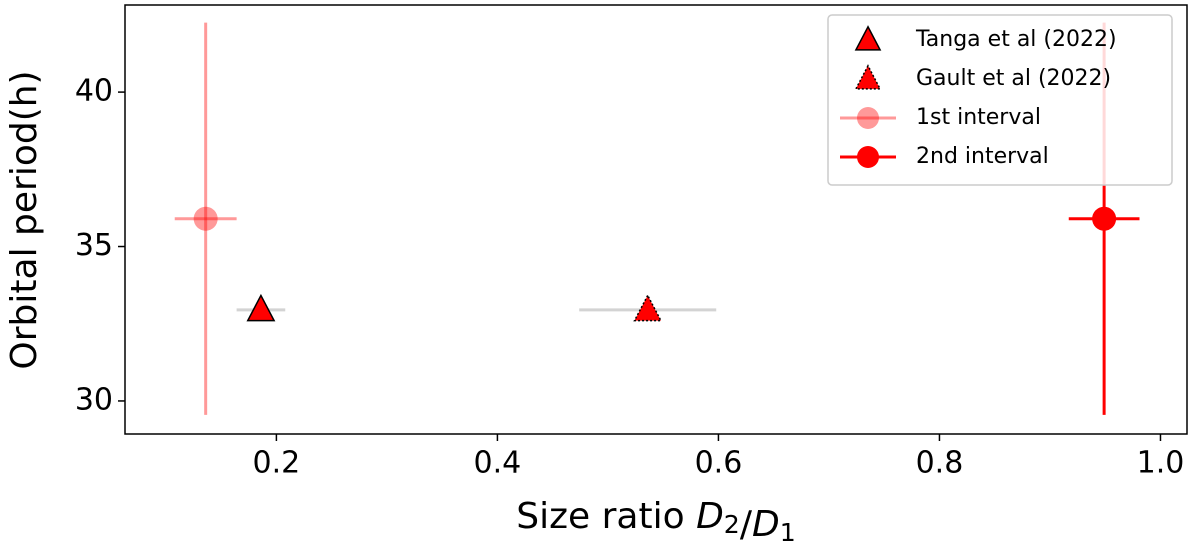 The image size is (1200, 545). What do you see at coordinates (655, 520) in the screenshot?
I see `x-axis-label: Size ratio D2/D1` at bounding box center [655, 520].